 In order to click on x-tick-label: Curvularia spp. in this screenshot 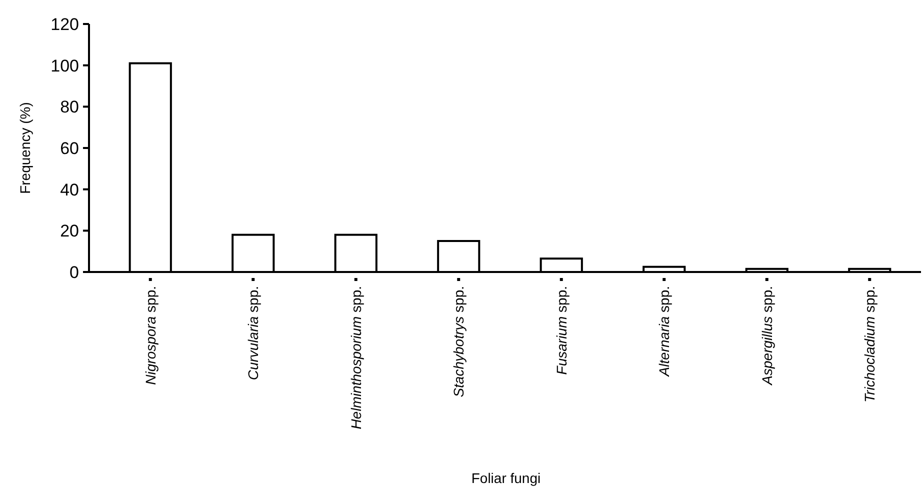, I will do `click(253, 333)`.